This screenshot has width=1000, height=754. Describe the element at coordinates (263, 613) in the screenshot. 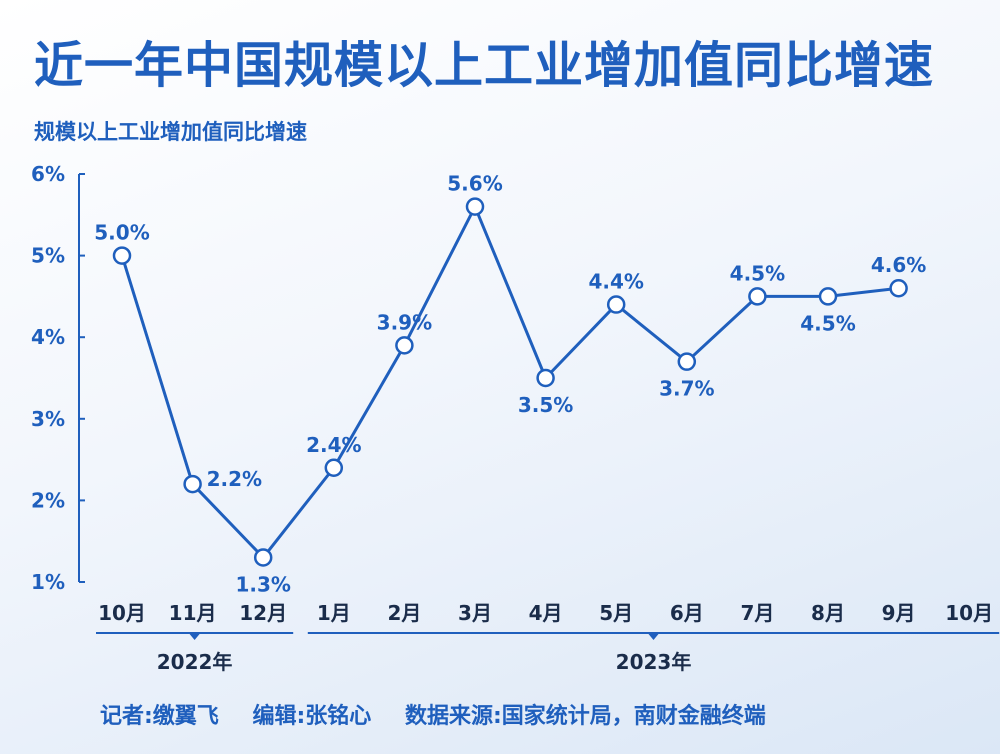

I see `x-tick-label: 12月` at that location.